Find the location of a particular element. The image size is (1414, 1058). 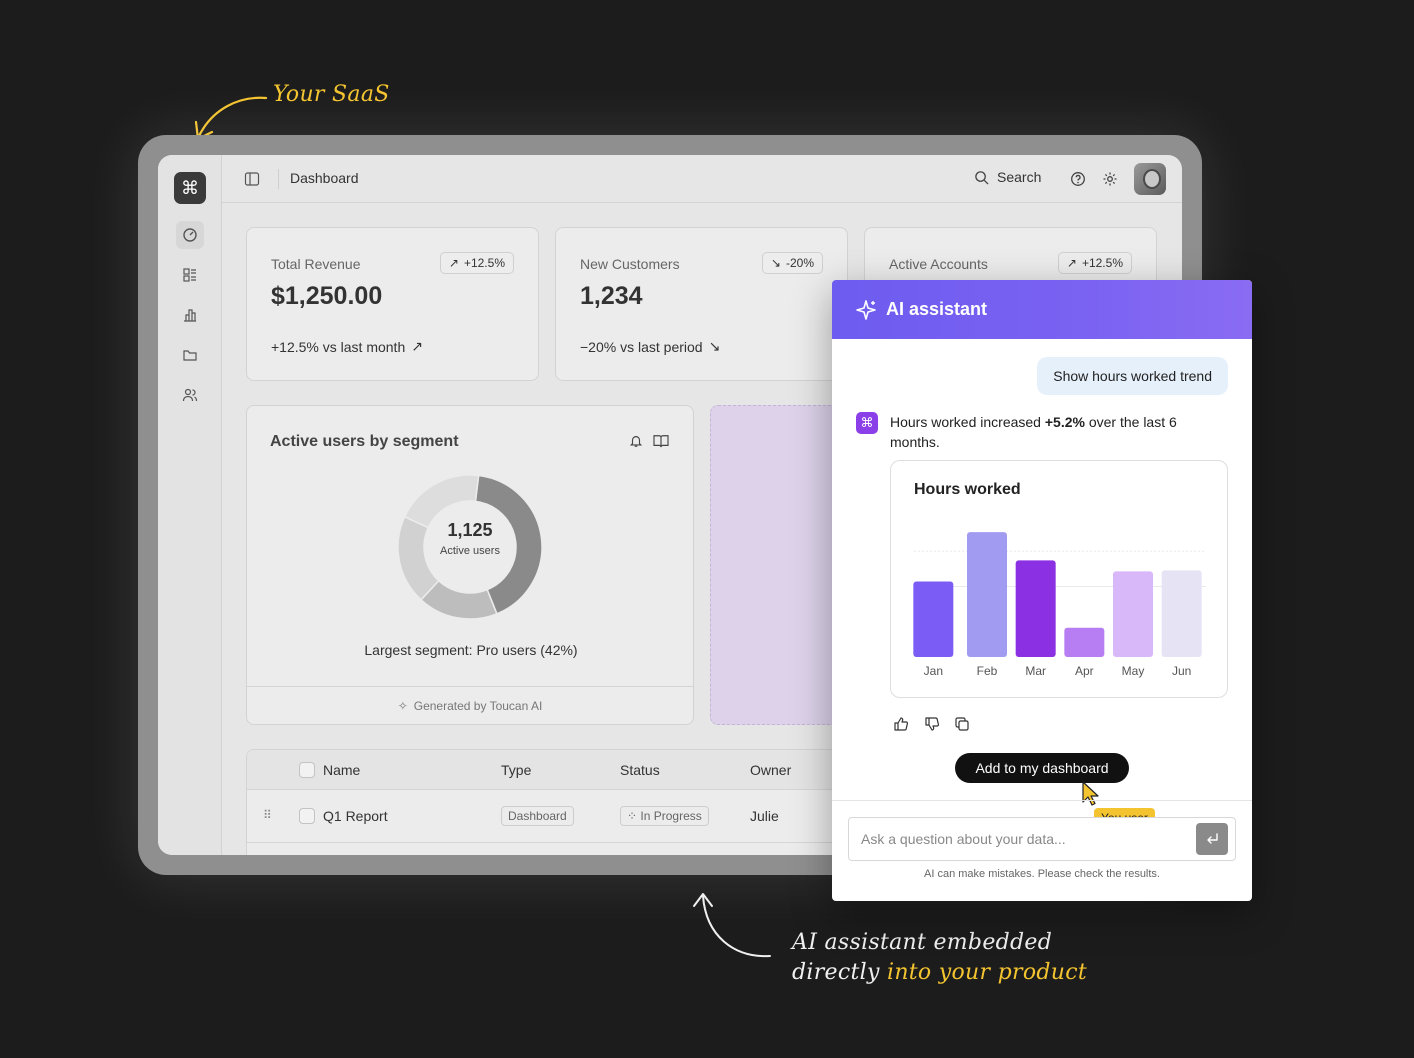

kpi-badge-value: -20% is located at coordinates (799, 263).